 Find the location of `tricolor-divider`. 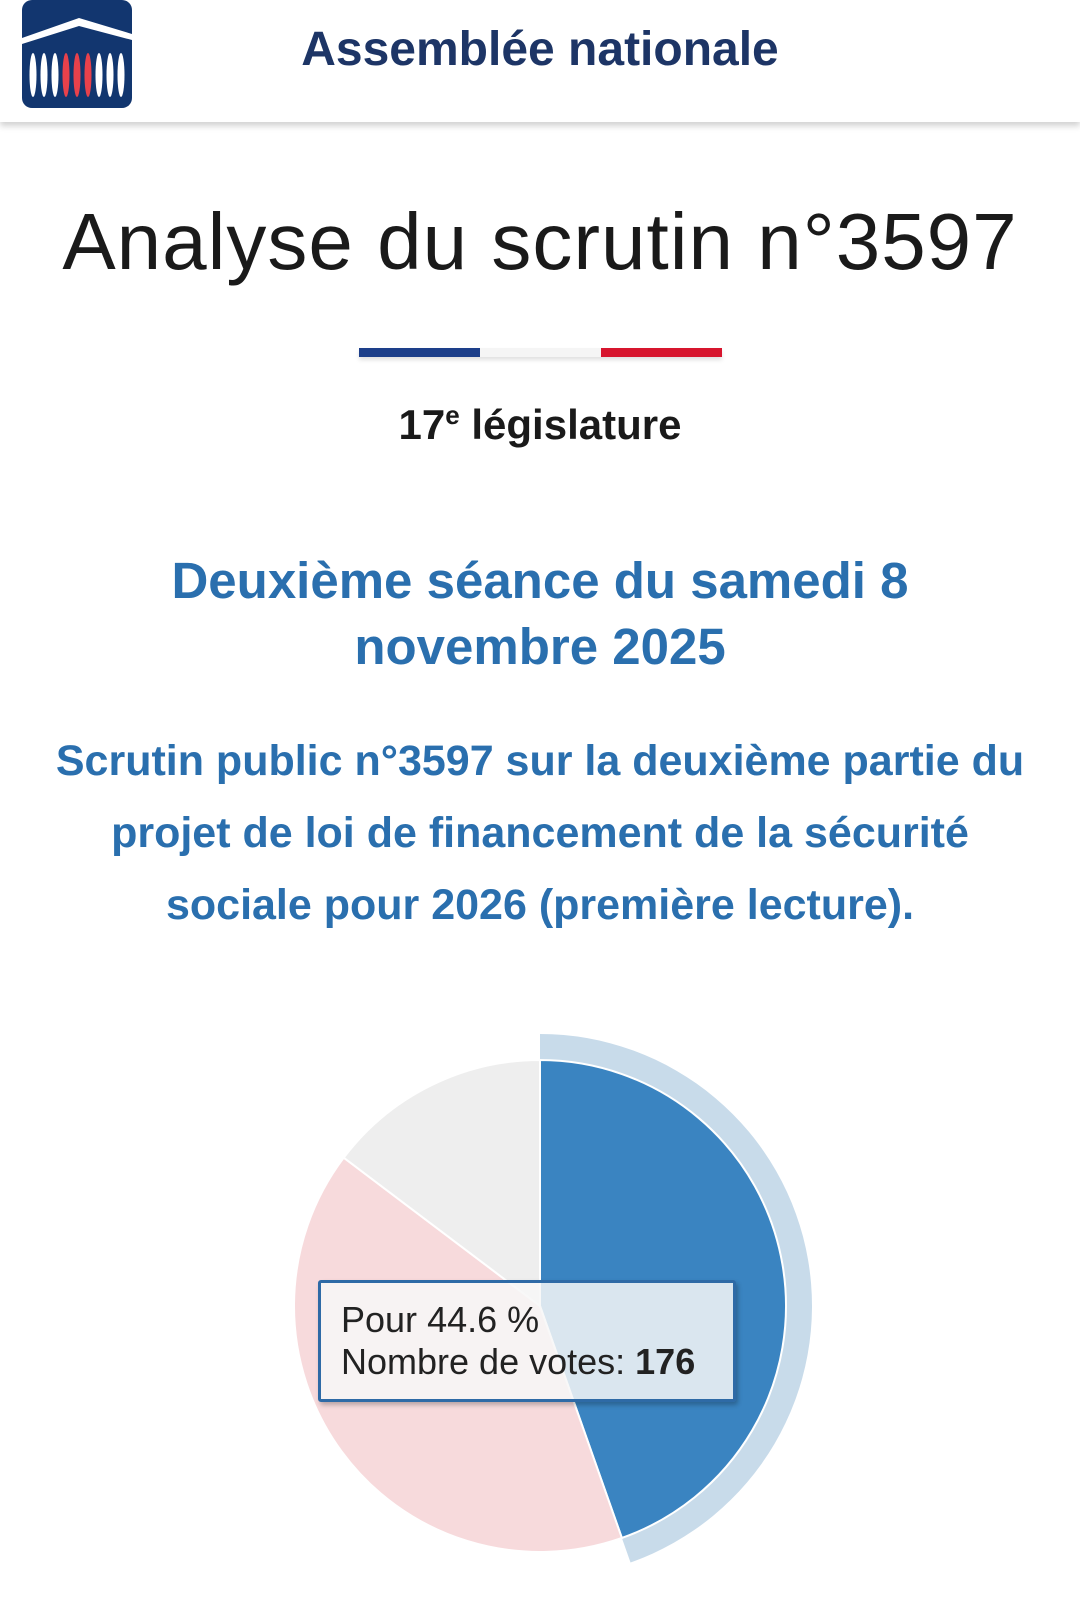

tricolor-divider is located at coordinates (540, 352).